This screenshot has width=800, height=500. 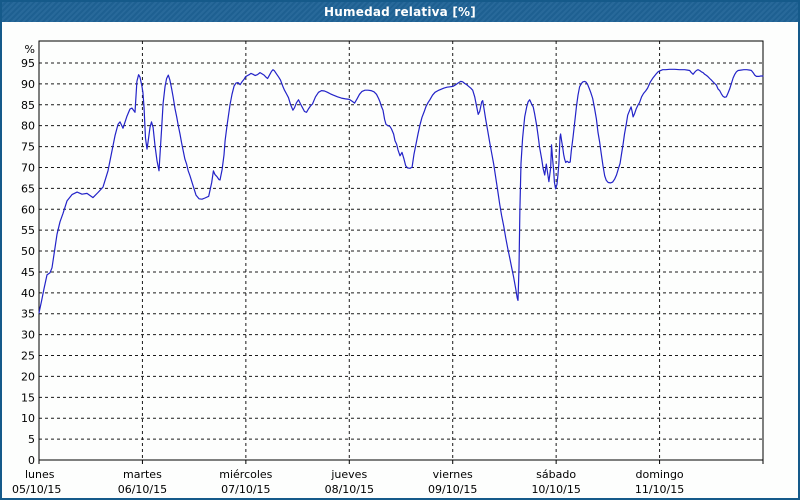 What do you see at coordinates (245, 489) in the screenshot?
I see `x-day-date-label: 07/10/15` at bounding box center [245, 489].